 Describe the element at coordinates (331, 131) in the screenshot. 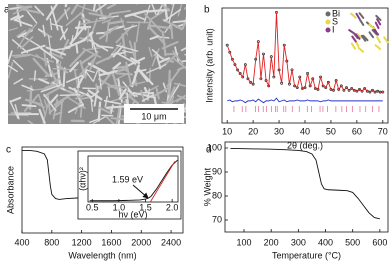

I see `x-tick-label: 50` at that location.